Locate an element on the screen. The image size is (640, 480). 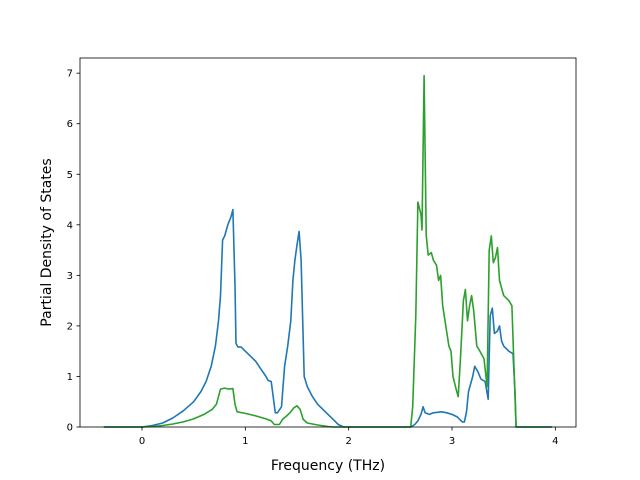
x-tick-label: 0 is located at coordinates (142, 441).